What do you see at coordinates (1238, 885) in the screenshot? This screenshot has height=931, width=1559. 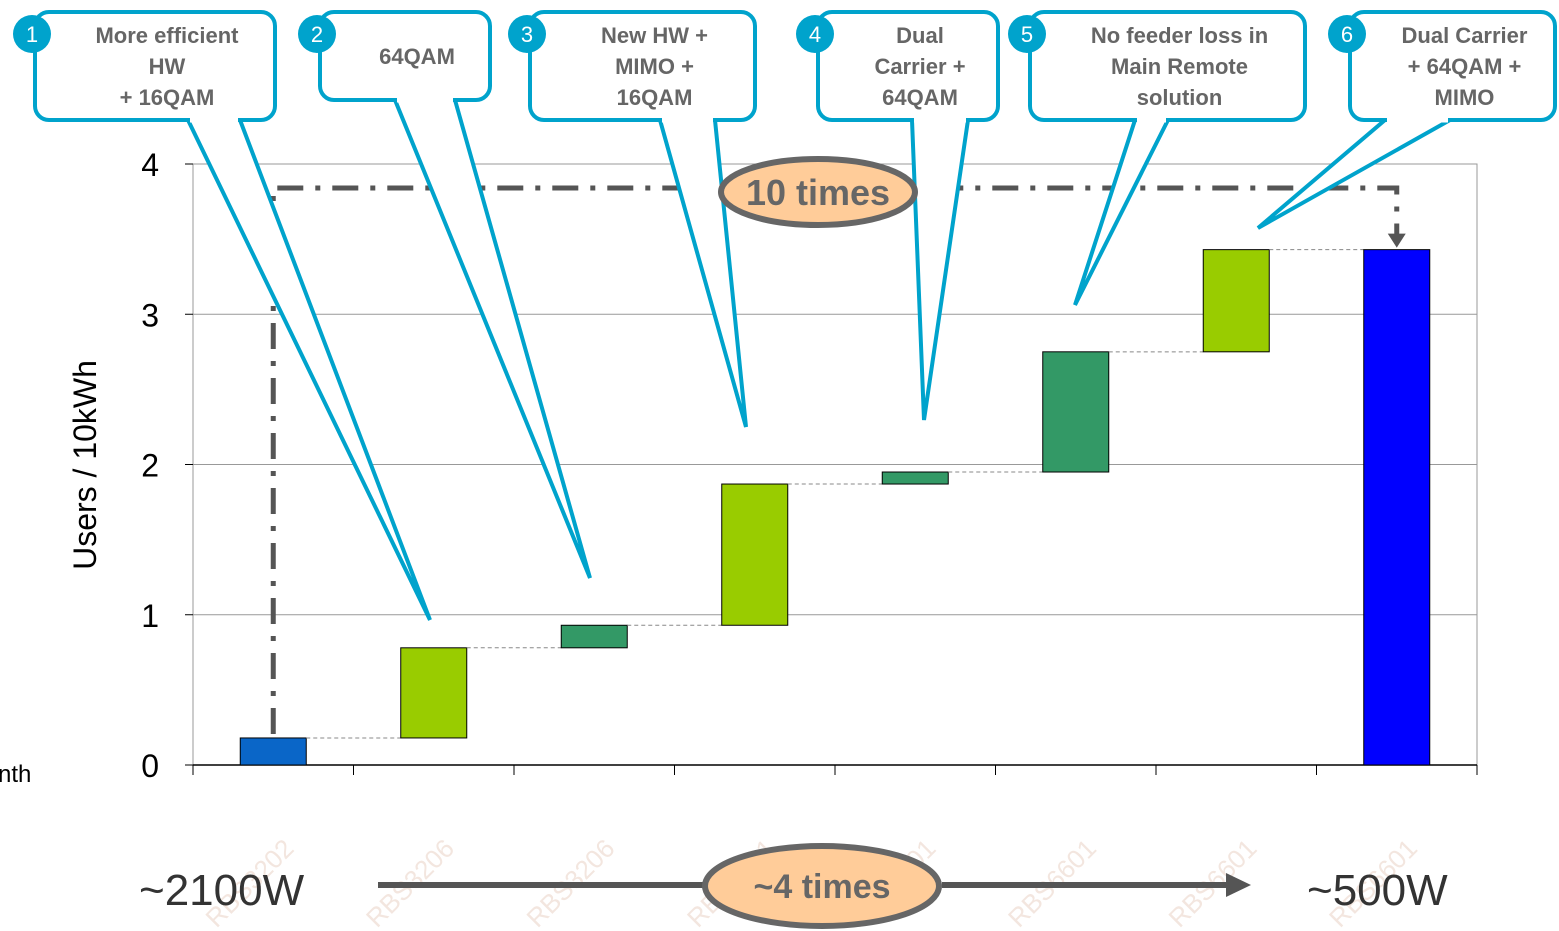 I see `power-arrowhead` at bounding box center [1238, 885].